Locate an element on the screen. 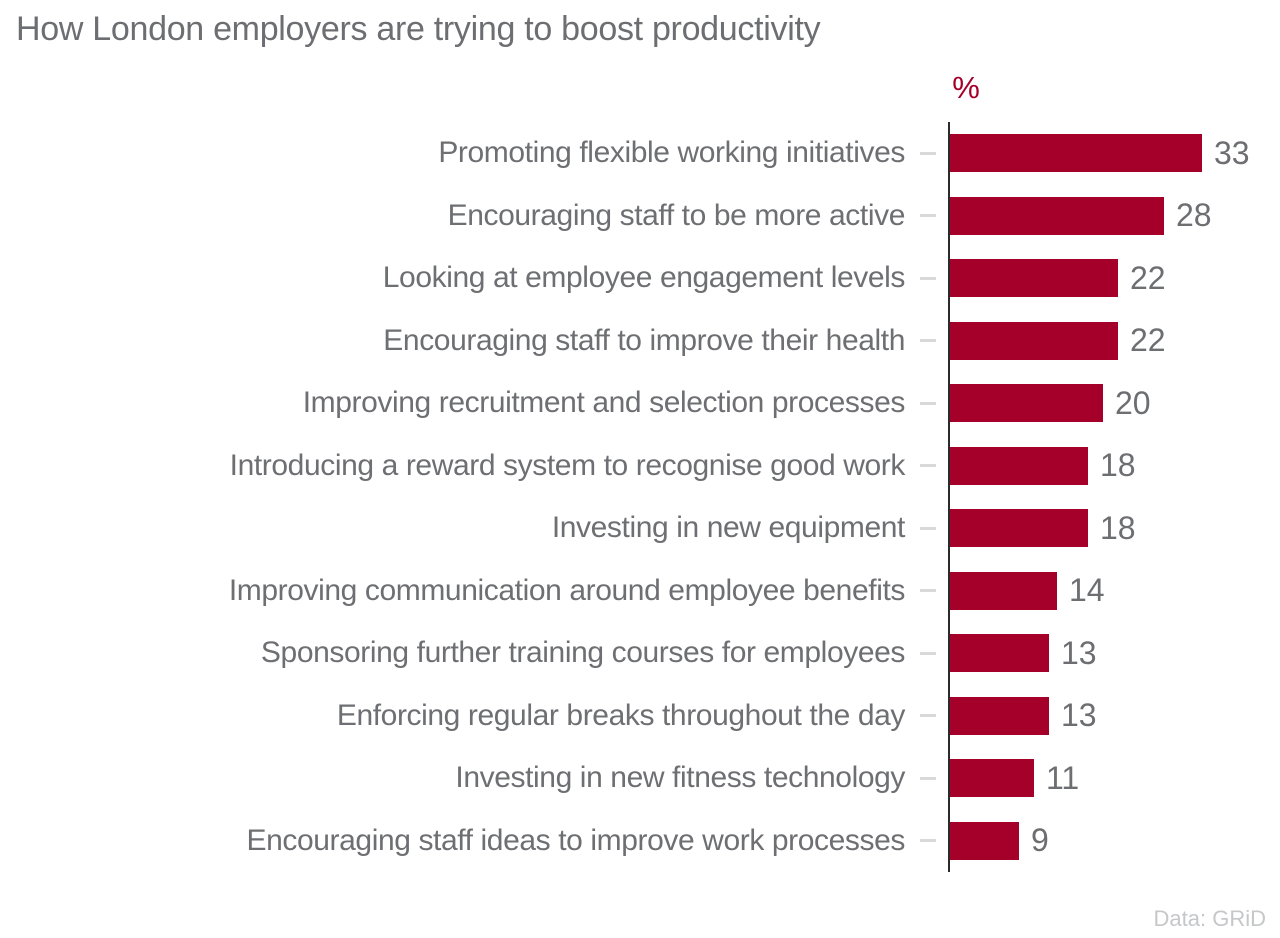 Image resolution: width=1280 pixels, height=938 pixels. bar-area: 14 is located at coordinates (1115, 591).